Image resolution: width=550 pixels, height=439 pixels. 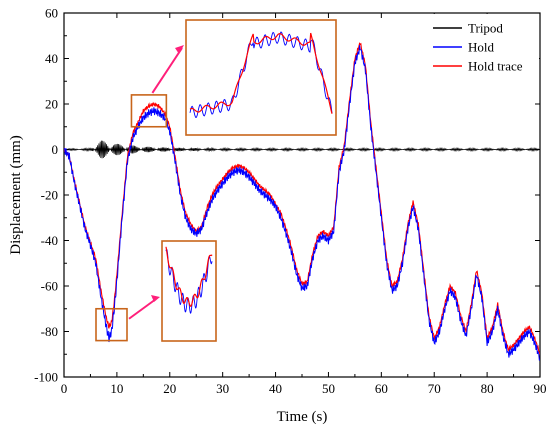 I want to click on x-tick-label: 0, so click(x=64, y=388).